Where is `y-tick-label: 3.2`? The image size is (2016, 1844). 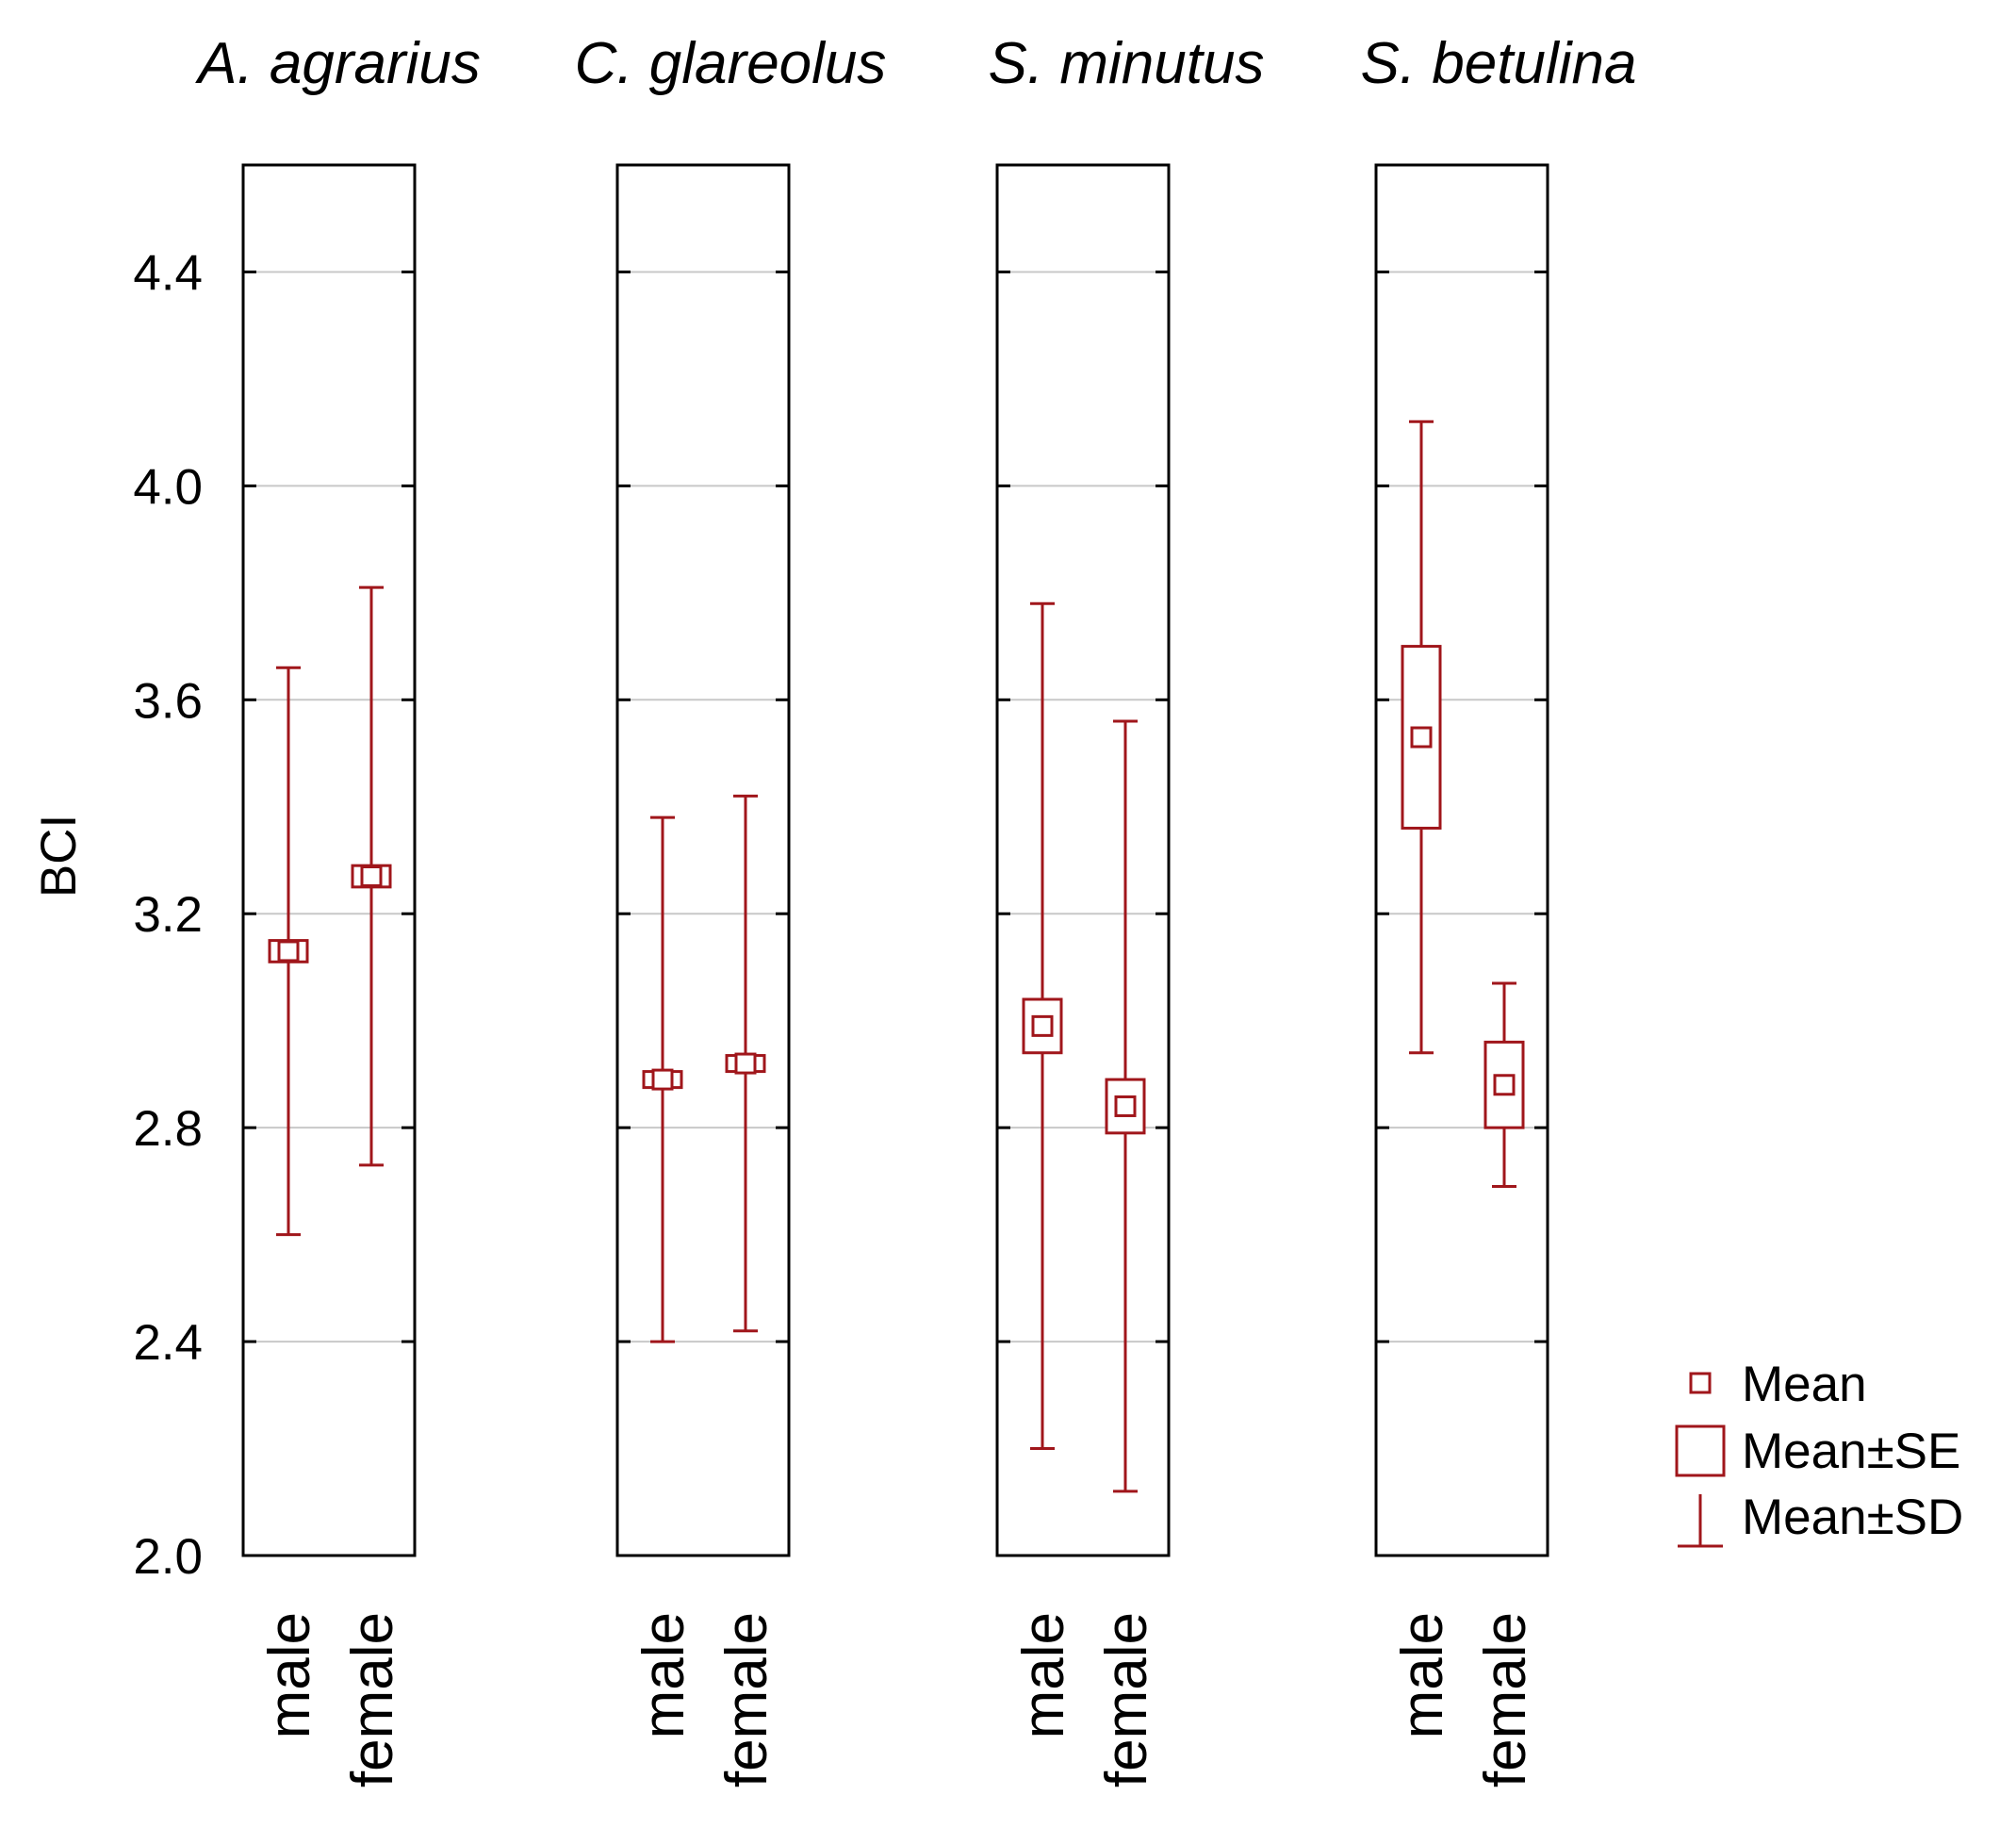 y-tick-label: 3.2 is located at coordinates (168, 915).